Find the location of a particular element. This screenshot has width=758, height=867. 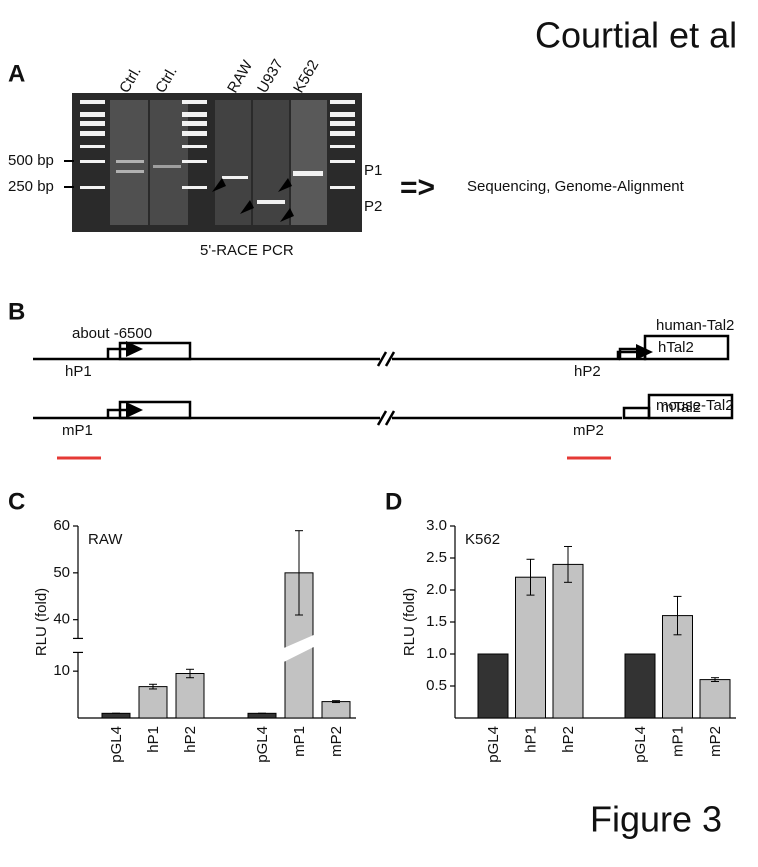

gene-name: mTal2 is located at coordinates (681, 407).